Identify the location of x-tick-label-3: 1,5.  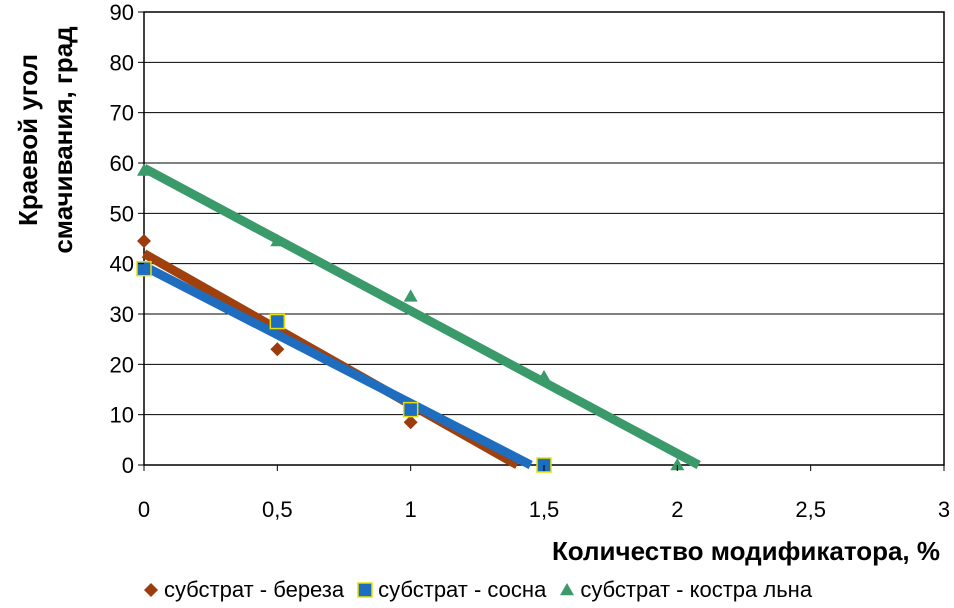
(544, 509).